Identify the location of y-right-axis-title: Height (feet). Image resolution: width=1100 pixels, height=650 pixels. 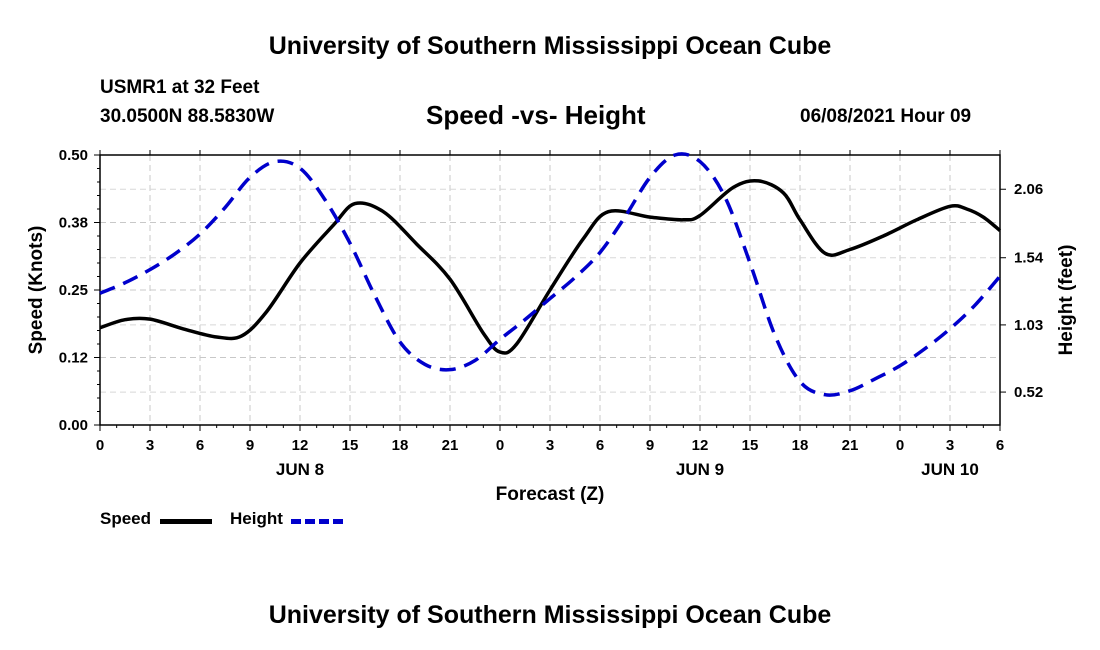
(1066, 300).